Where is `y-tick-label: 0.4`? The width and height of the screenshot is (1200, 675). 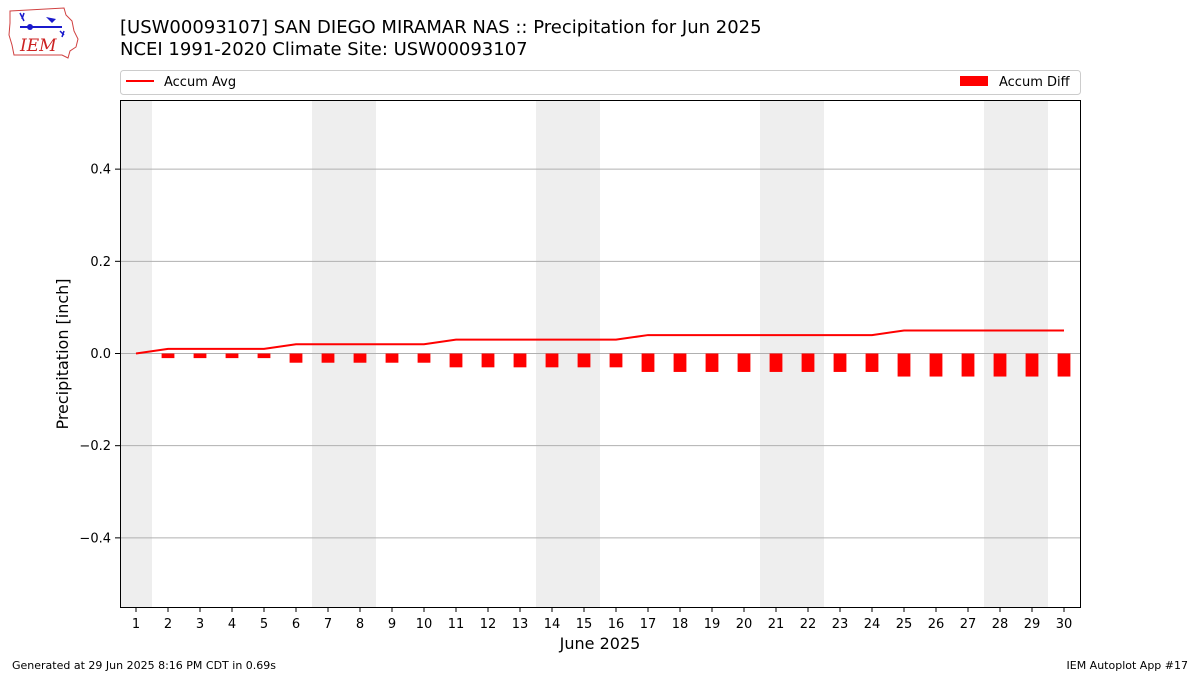
y-tick-label: 0.4 is located at coordinates (100, 170).